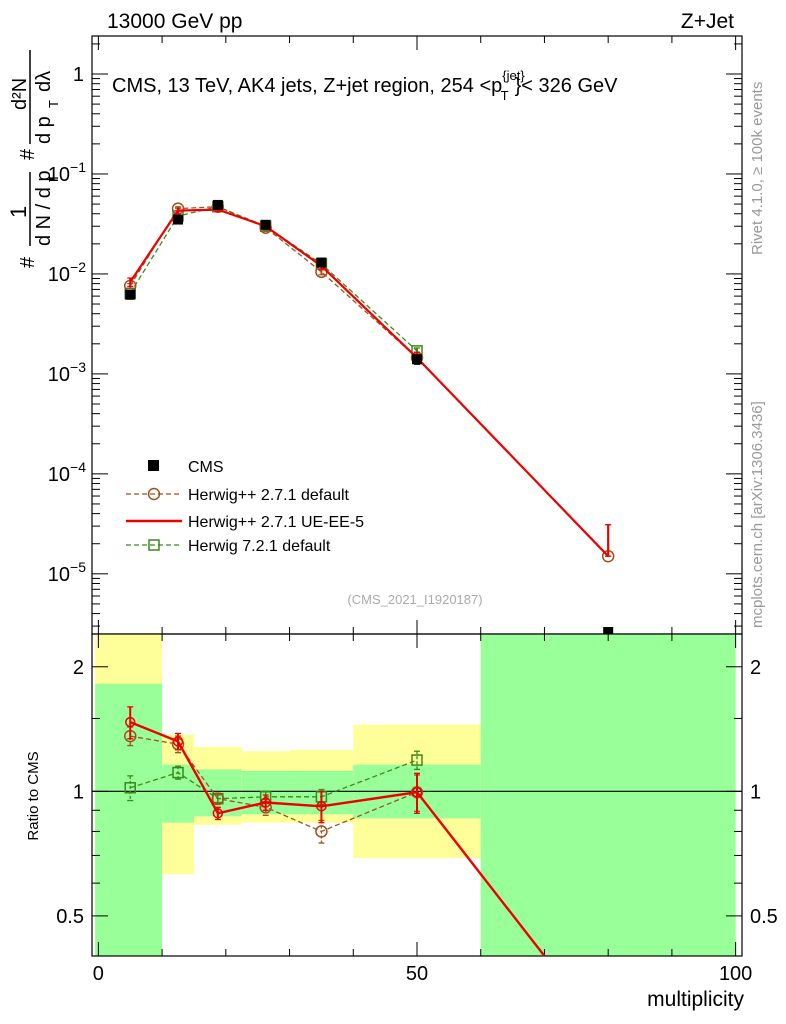 This screenshot has width=786, height=1024. I want to click on ylabel-hash-1: #, so click(28, 262).